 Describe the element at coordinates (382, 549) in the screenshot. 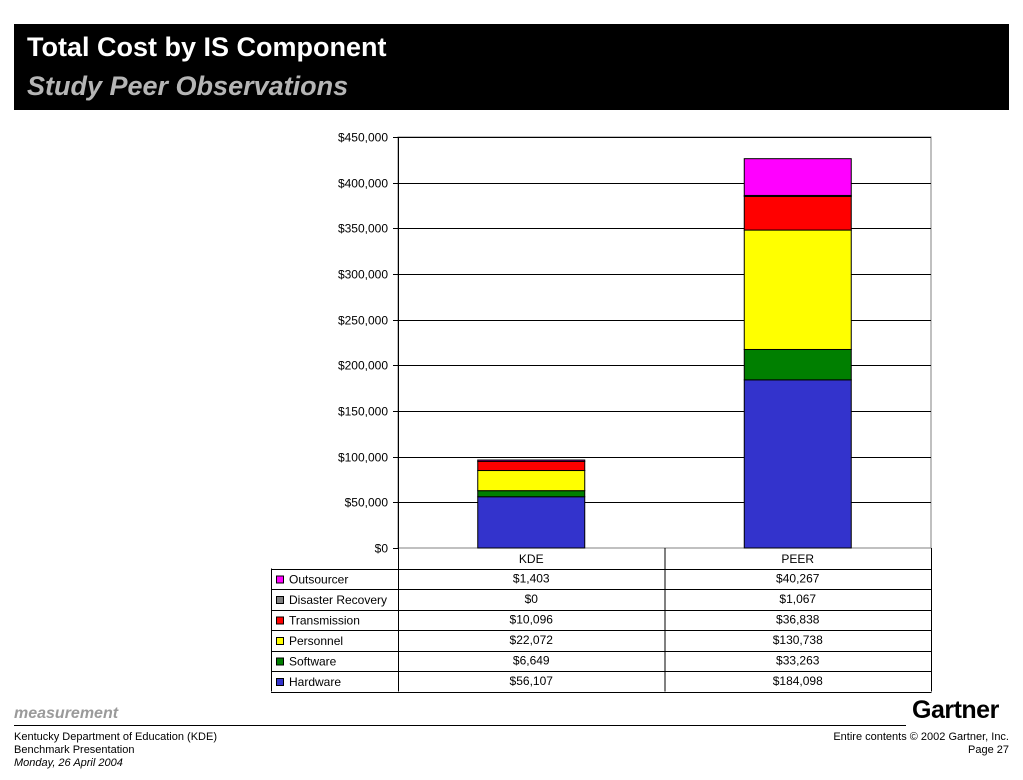

I see `y-tick-label: $0` at that location.